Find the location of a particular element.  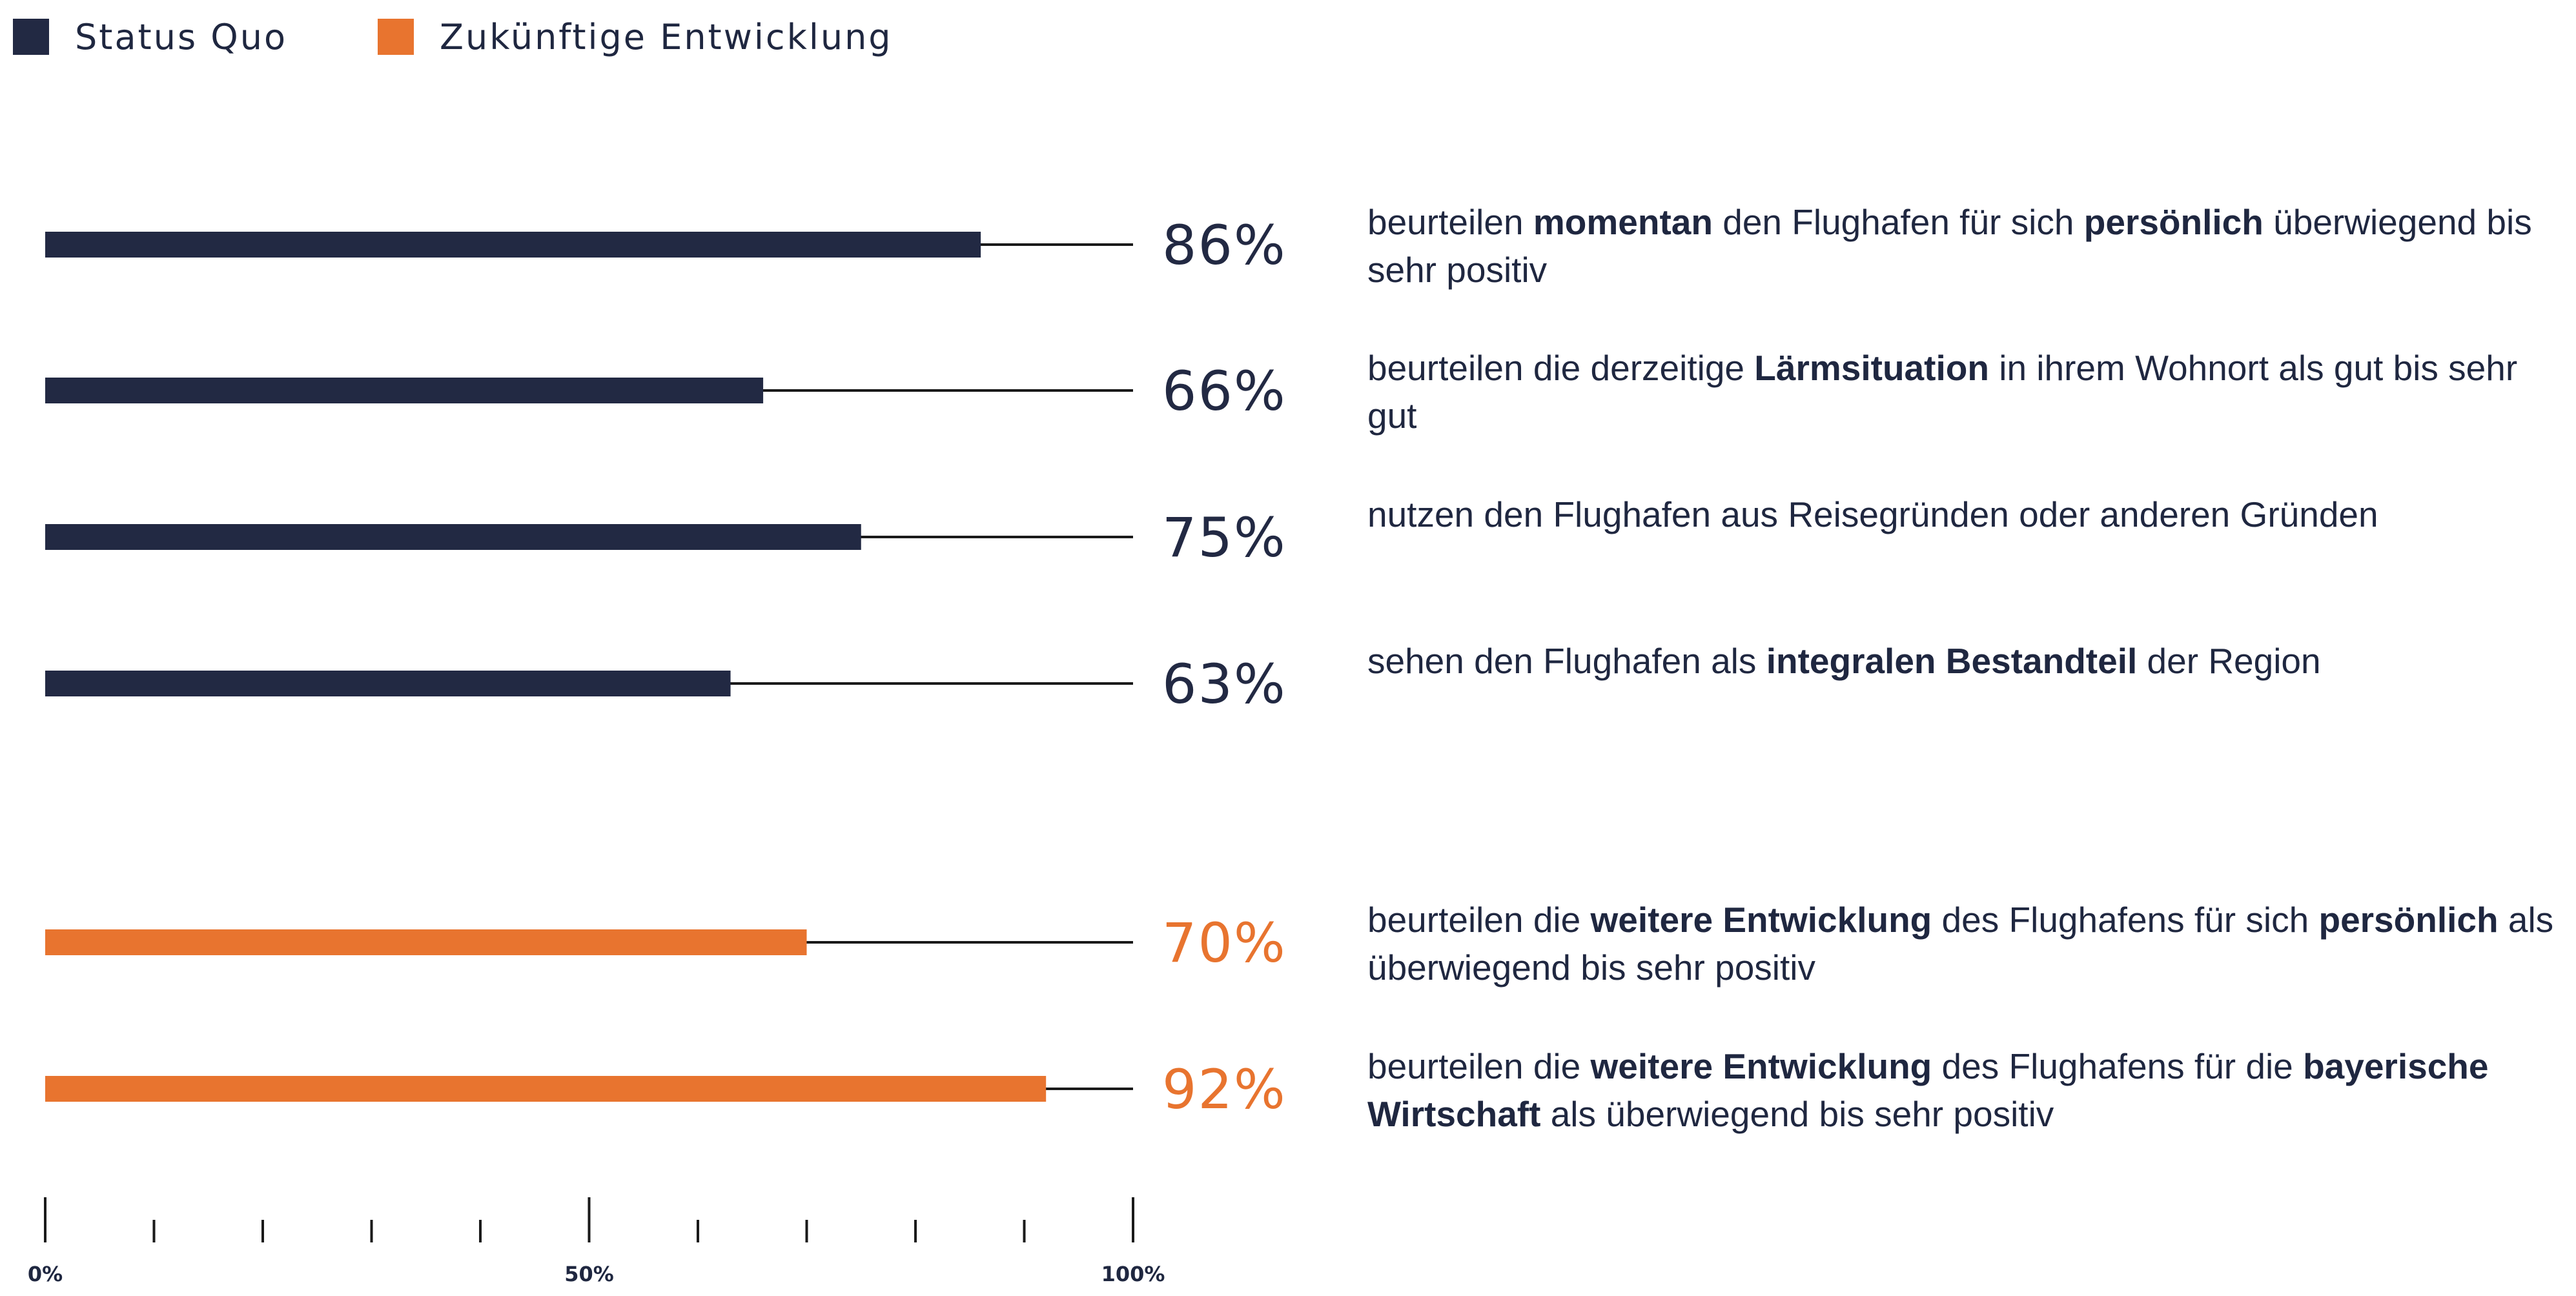

description-text: beurteilen die derzeitige is located at coordinates (1561, 368).